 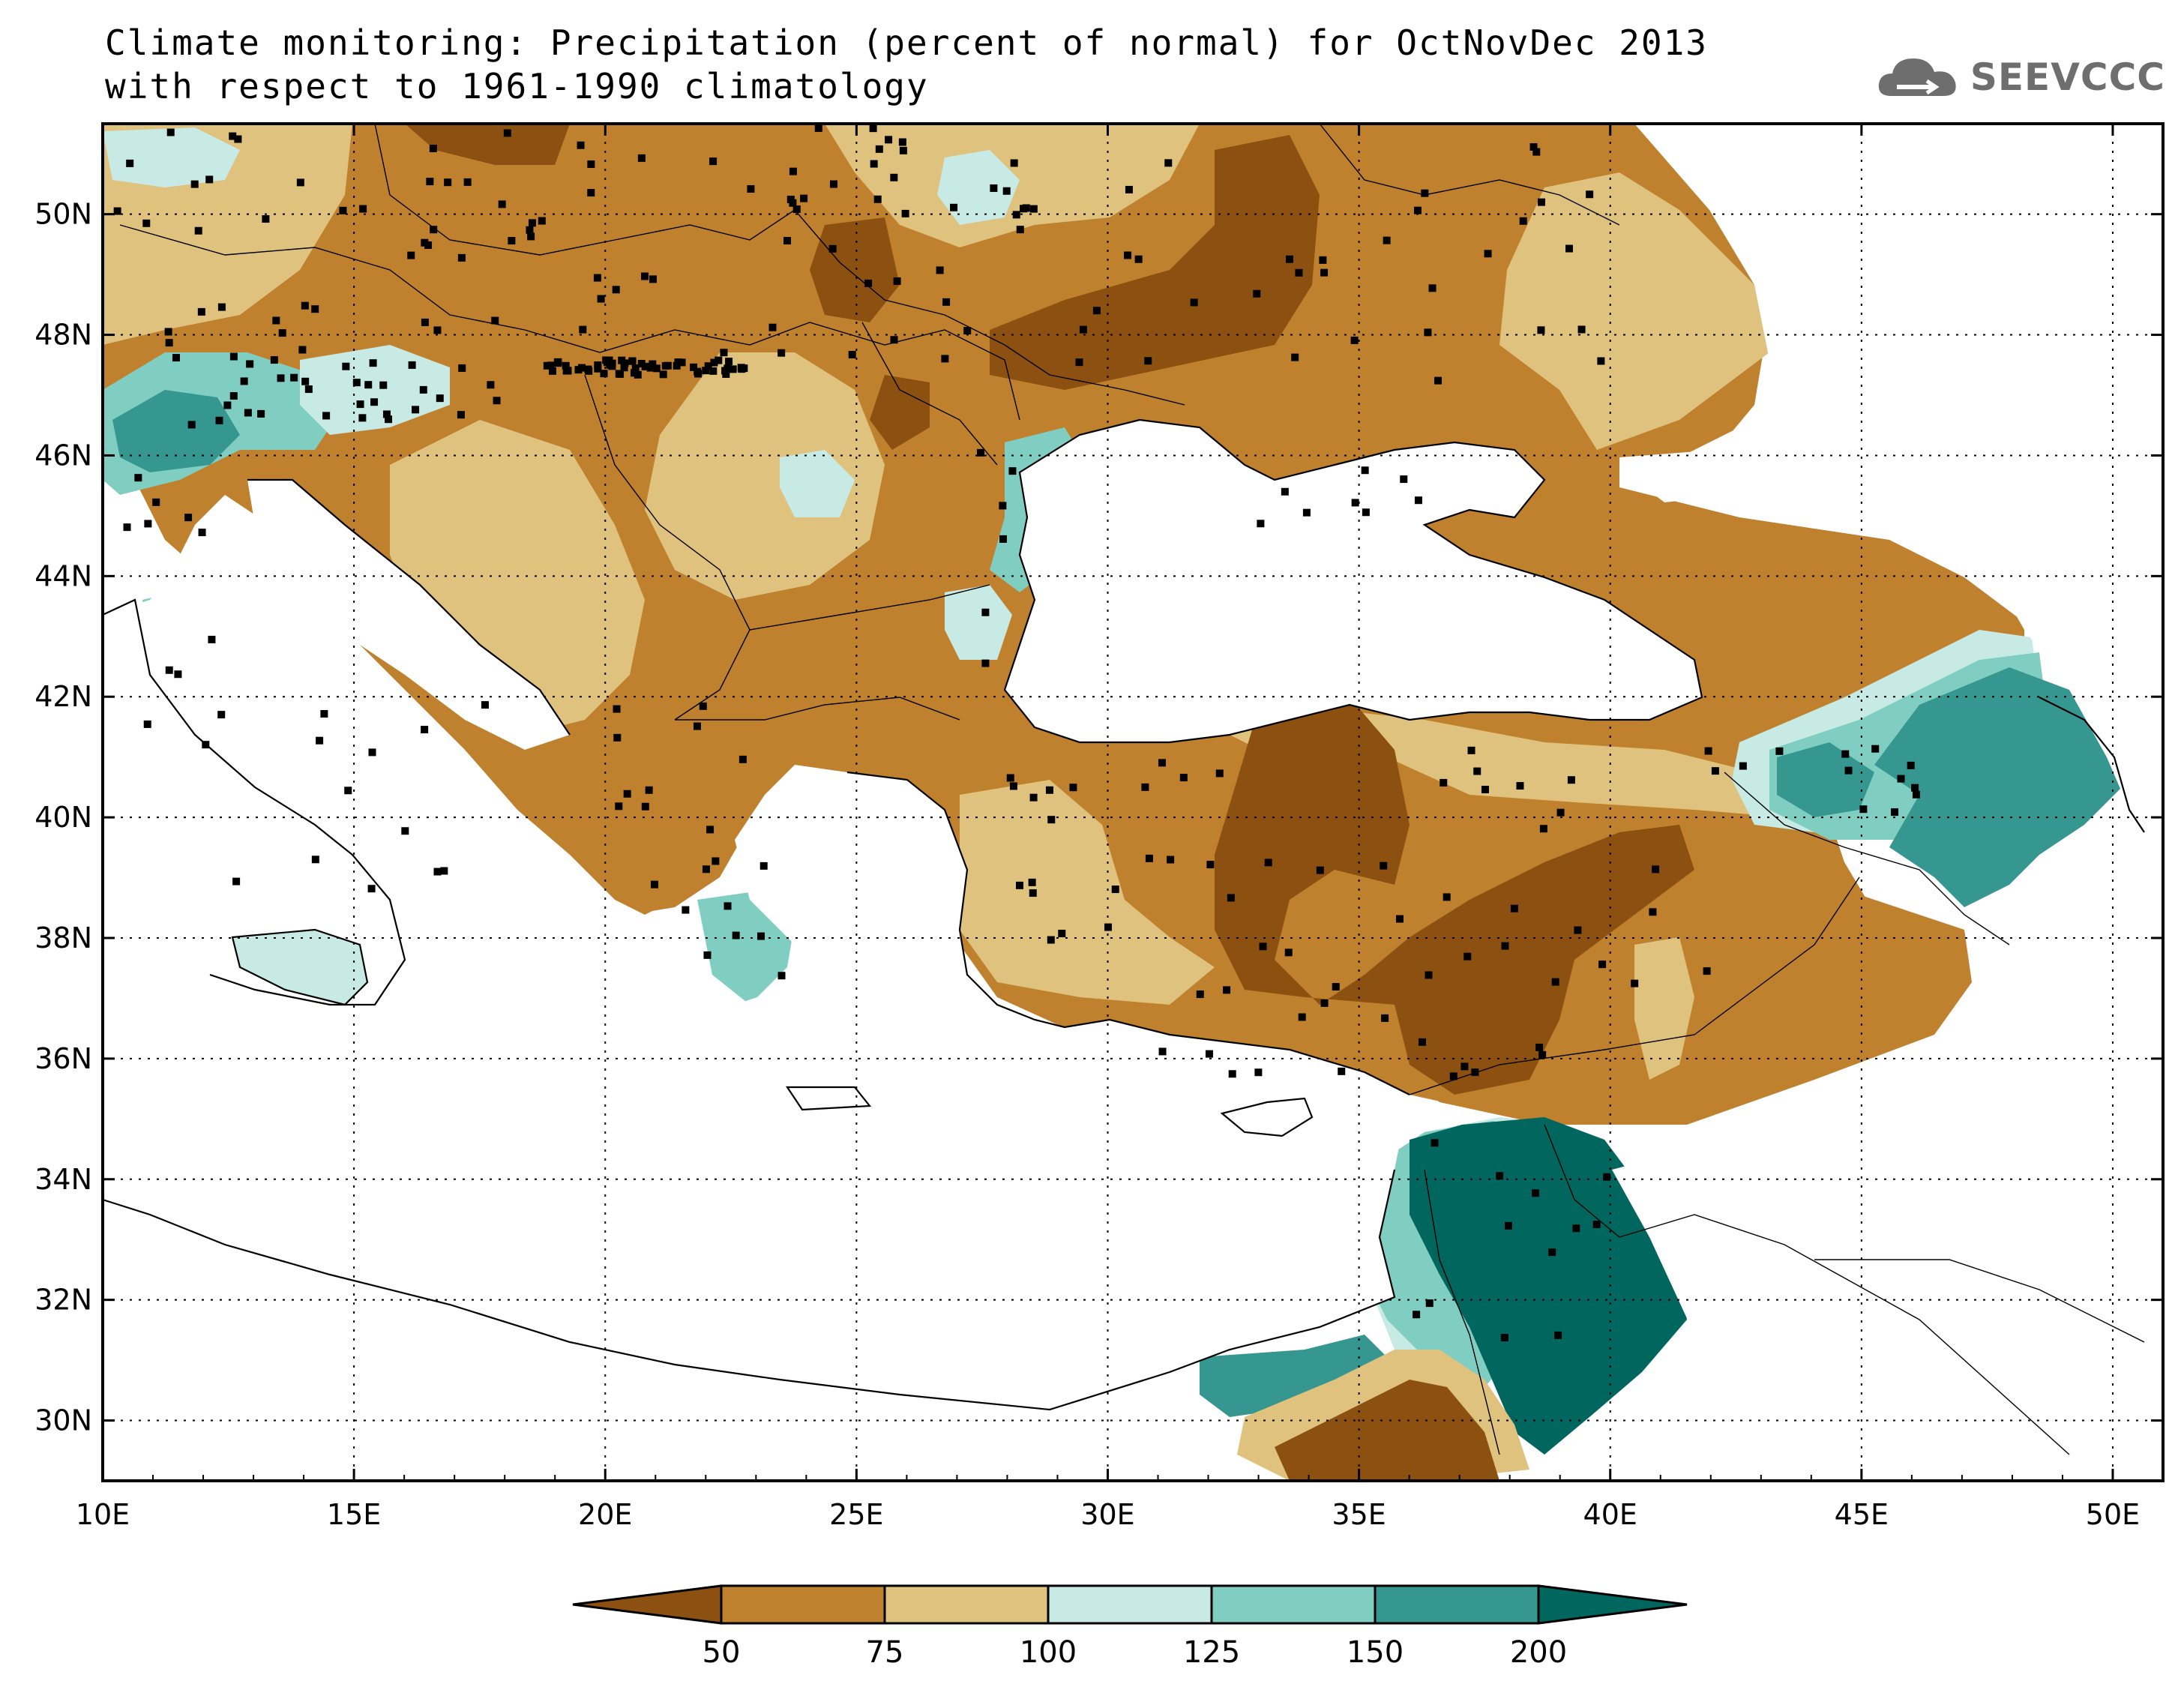 What do you see at coordinates (63, 696) in the screenshot?
I see `y-tick-label: 42N` at bounding box center [63, 696].